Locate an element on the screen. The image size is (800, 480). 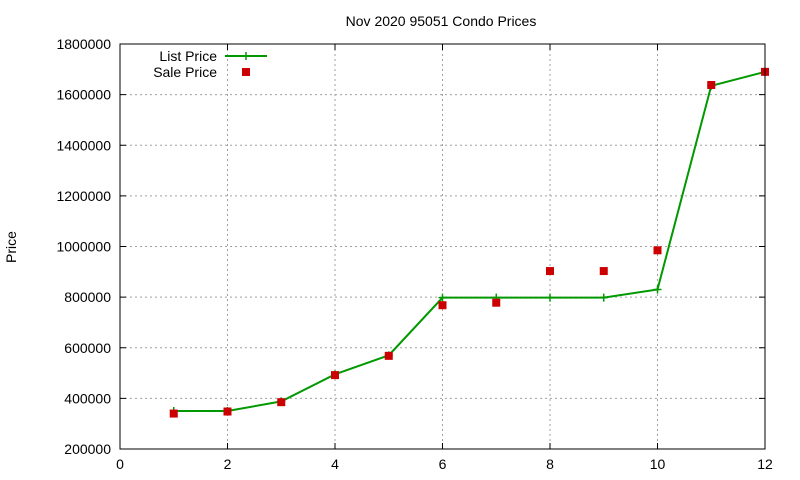
y-tick-label: 600000 is located at coordinates (87, 348).